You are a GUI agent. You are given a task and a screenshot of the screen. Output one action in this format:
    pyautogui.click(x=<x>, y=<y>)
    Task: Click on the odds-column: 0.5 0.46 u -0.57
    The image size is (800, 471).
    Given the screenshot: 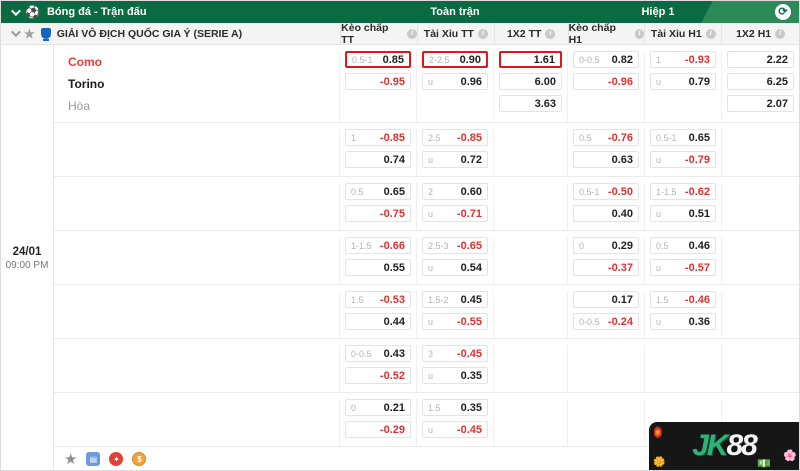 What is the action you would take?
    pyautogui.click(x=682, y=260)
    